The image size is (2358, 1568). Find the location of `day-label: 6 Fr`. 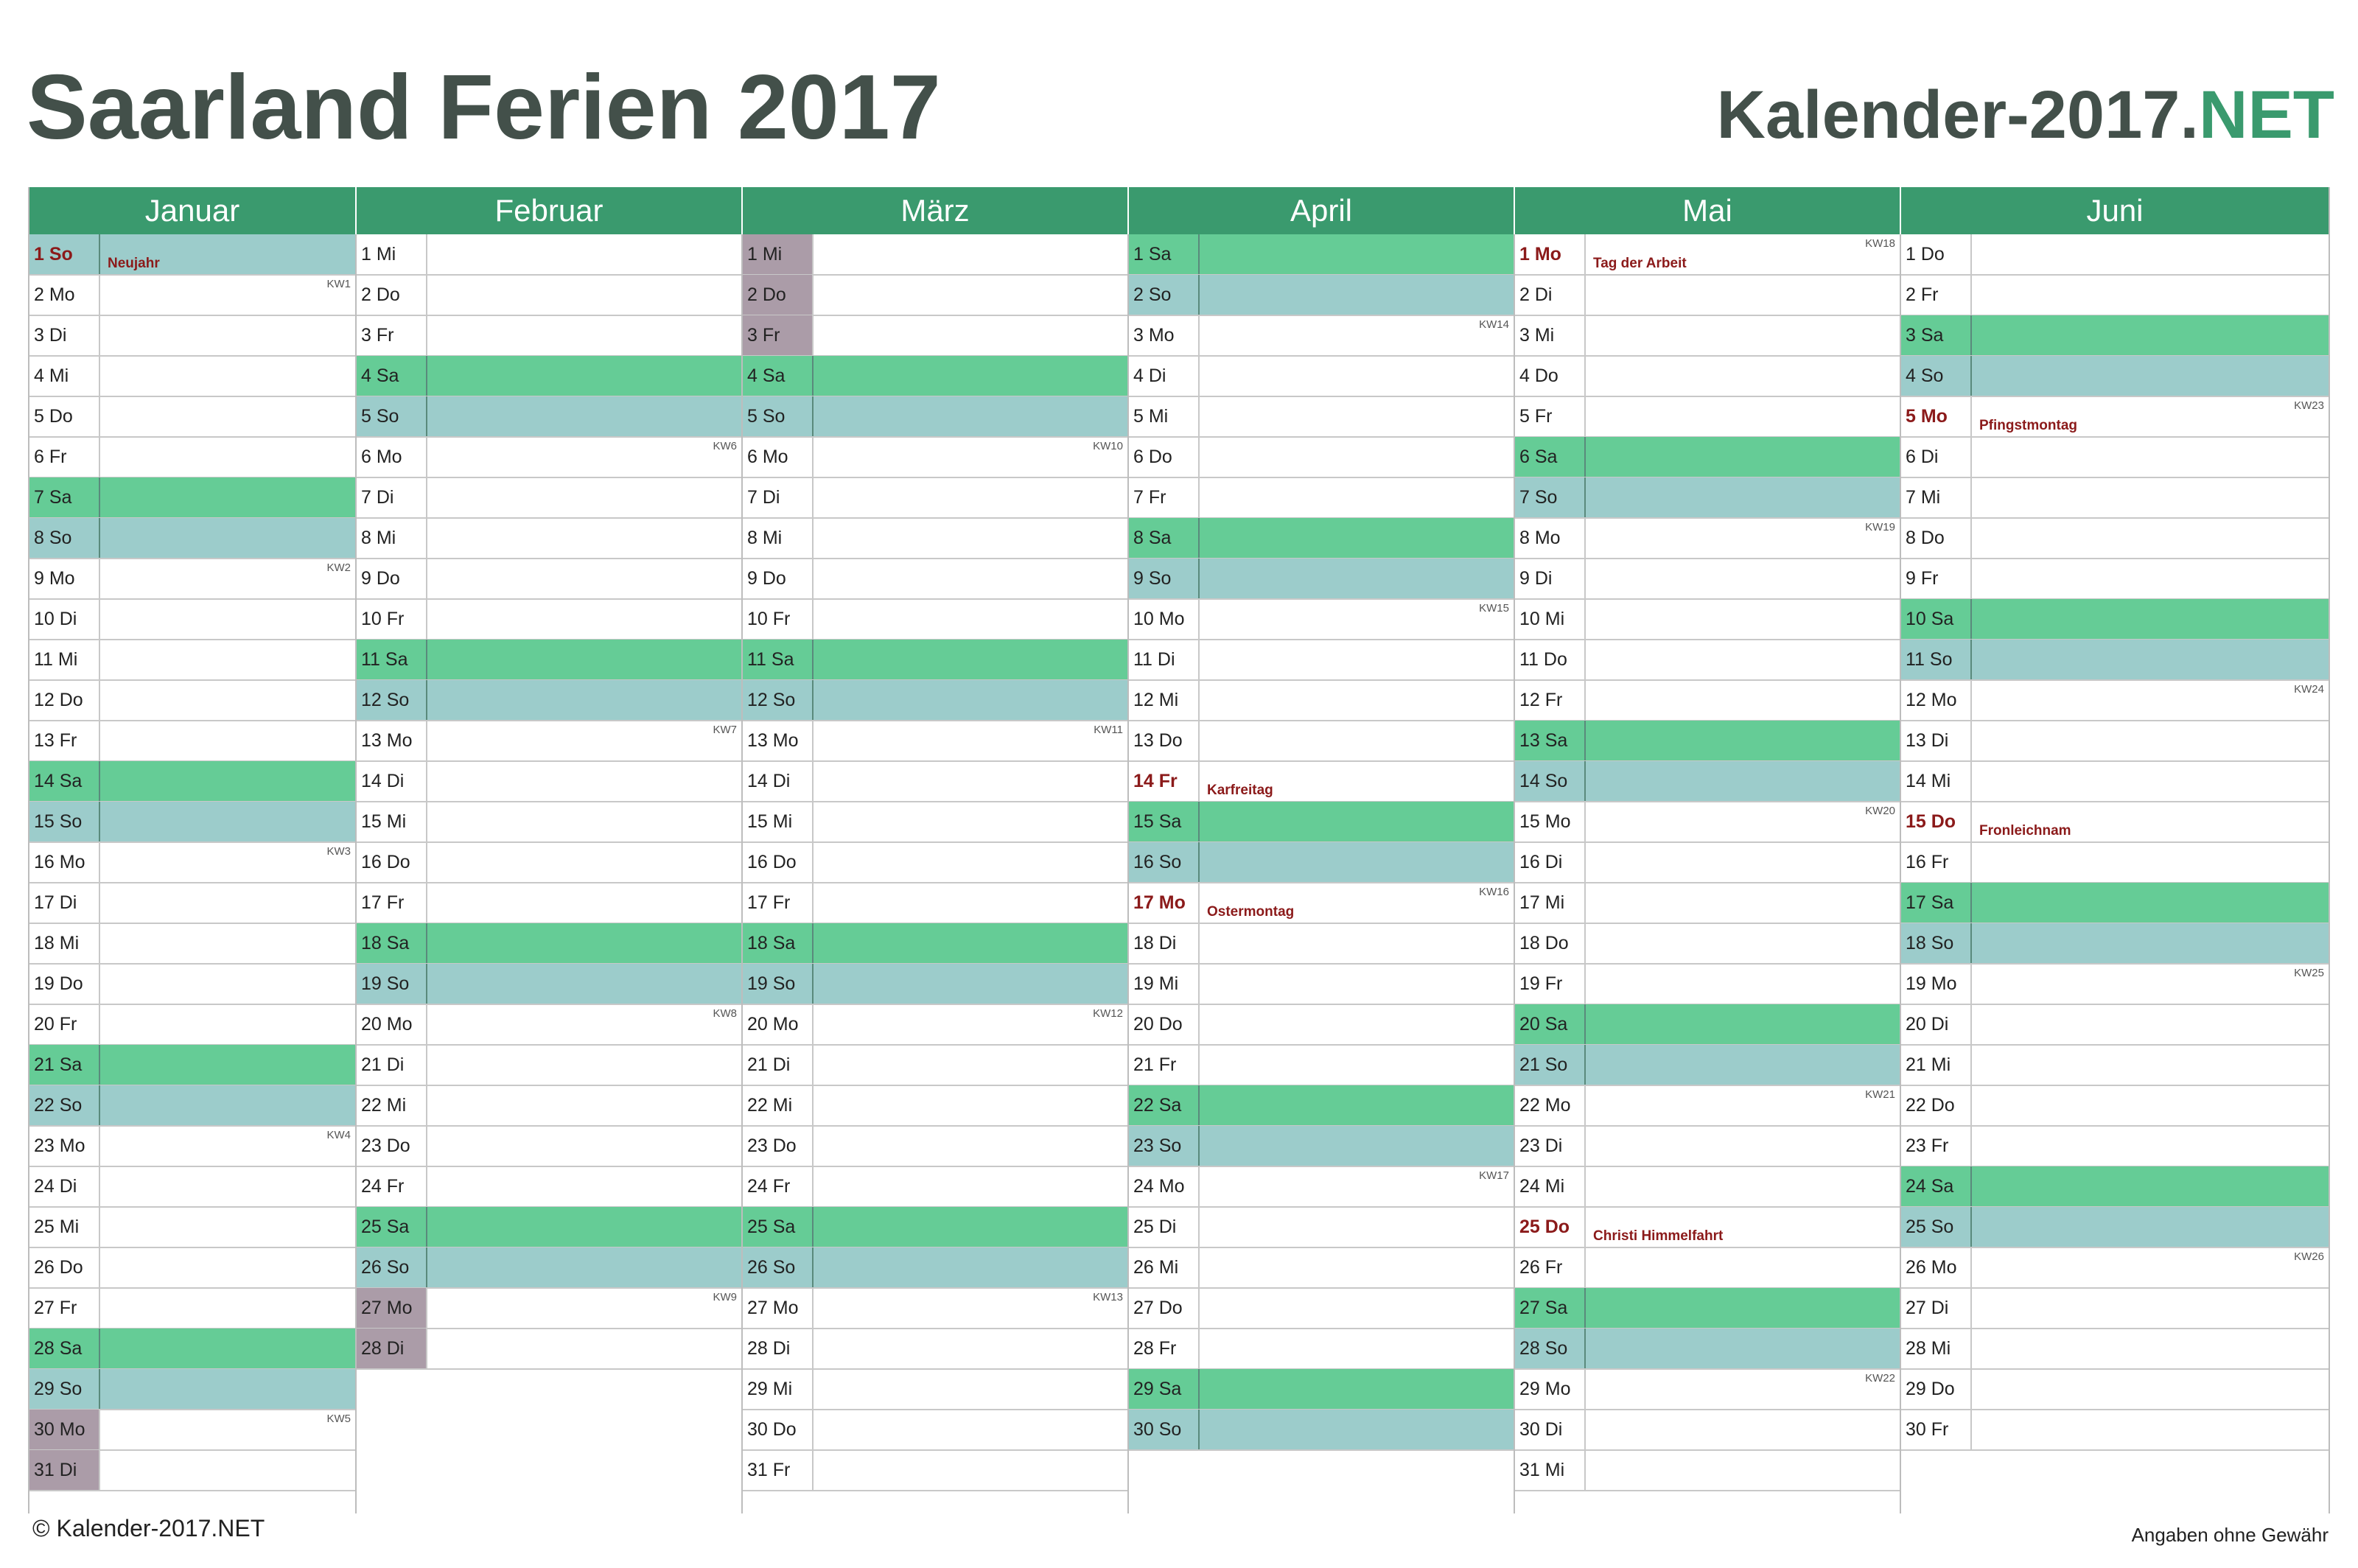

day-label: 6 Fr is located at coordinates (64, 457).